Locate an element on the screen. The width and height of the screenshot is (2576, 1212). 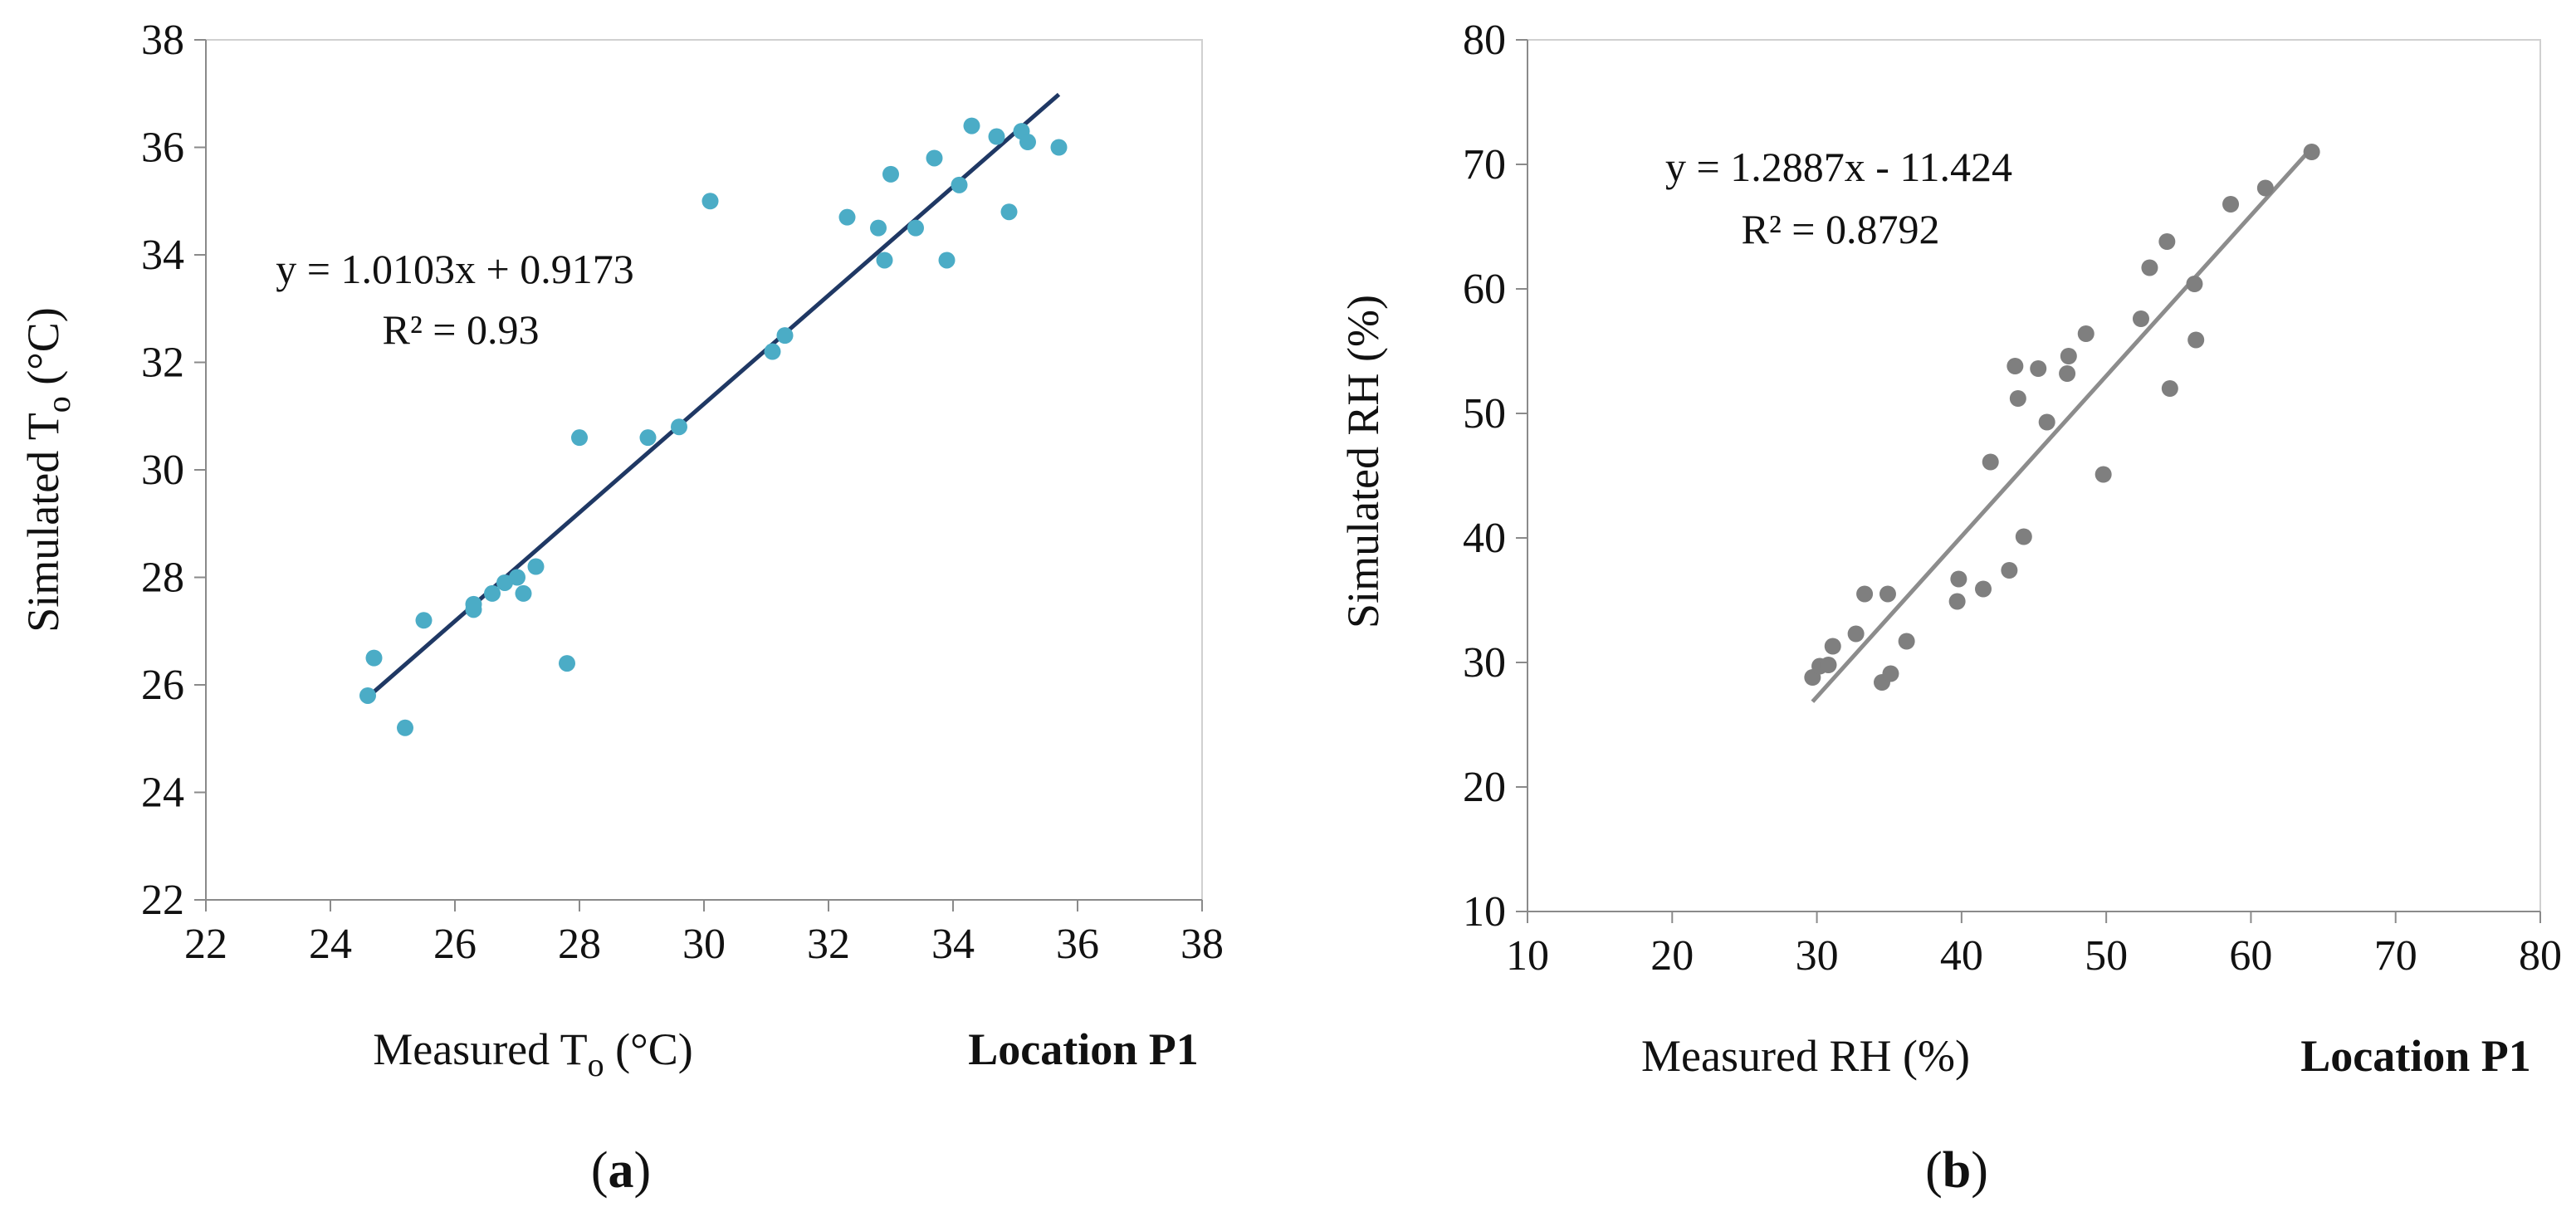
y-tick-label: 80 is located at coordinates (1484, 40).